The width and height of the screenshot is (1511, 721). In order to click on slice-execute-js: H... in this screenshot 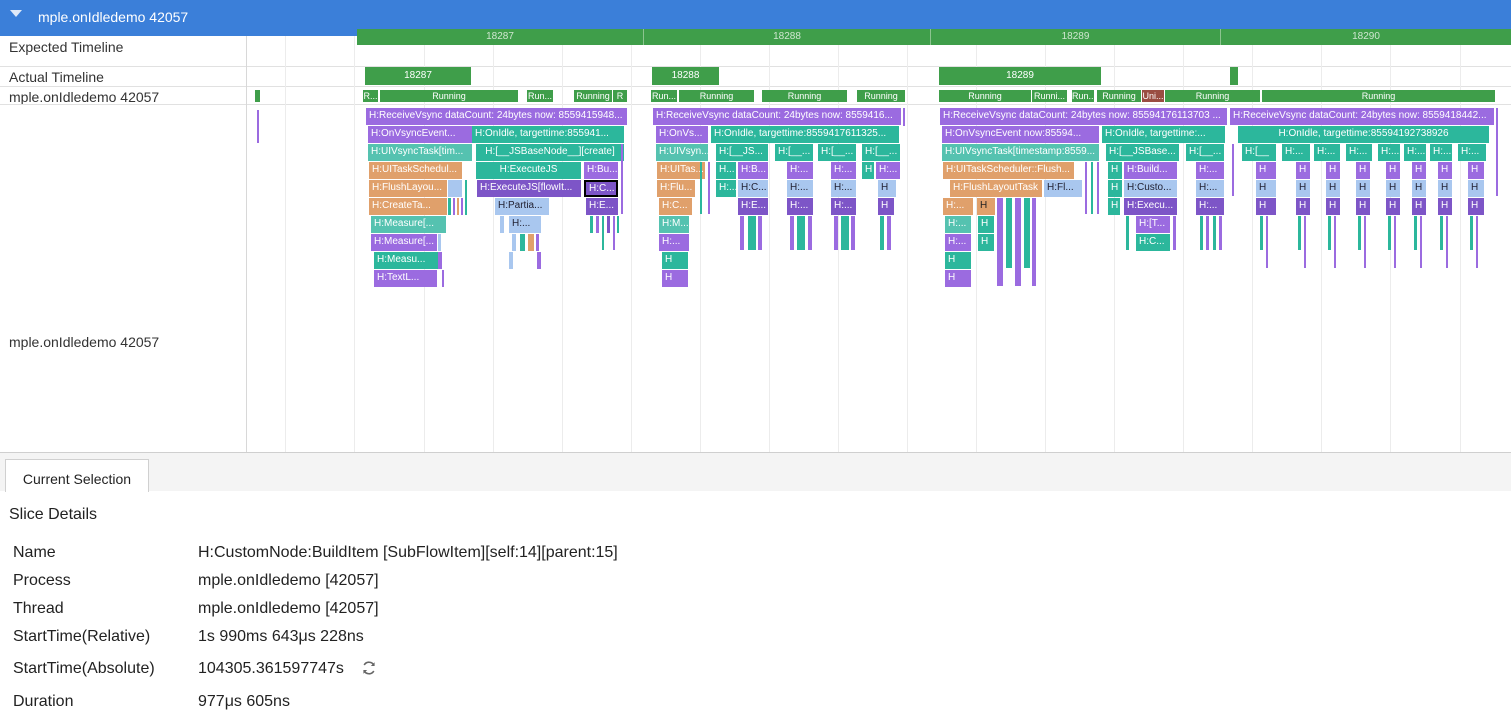, I will do `click(726, 170)`.